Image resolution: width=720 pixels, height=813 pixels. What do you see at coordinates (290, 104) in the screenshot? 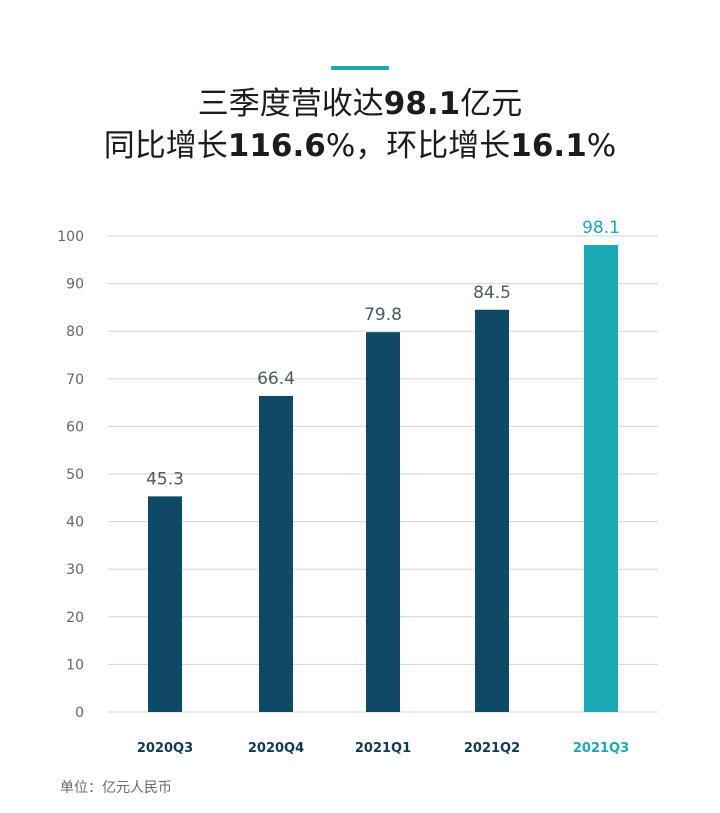
I see `title-text: 三季度营收达` at bounding box center [290, 104].